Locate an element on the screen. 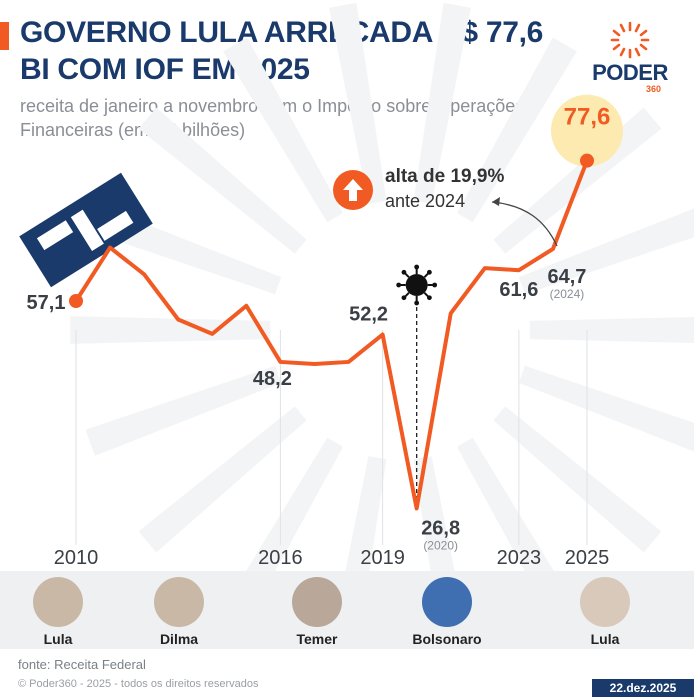 The width and height of the screenshot is (694, 697). president-lula-first: Lula is located at coordinates (58, 612).